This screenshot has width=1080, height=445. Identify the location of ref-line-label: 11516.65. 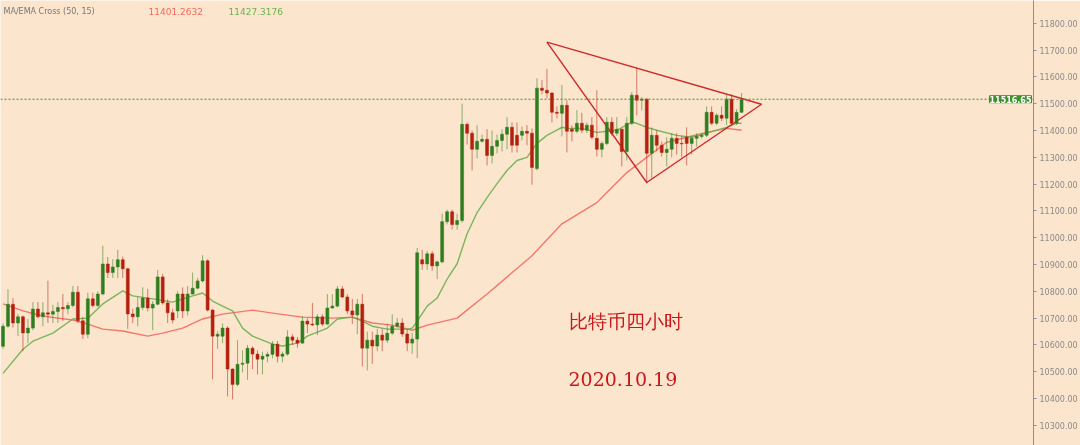
(1010, 100).